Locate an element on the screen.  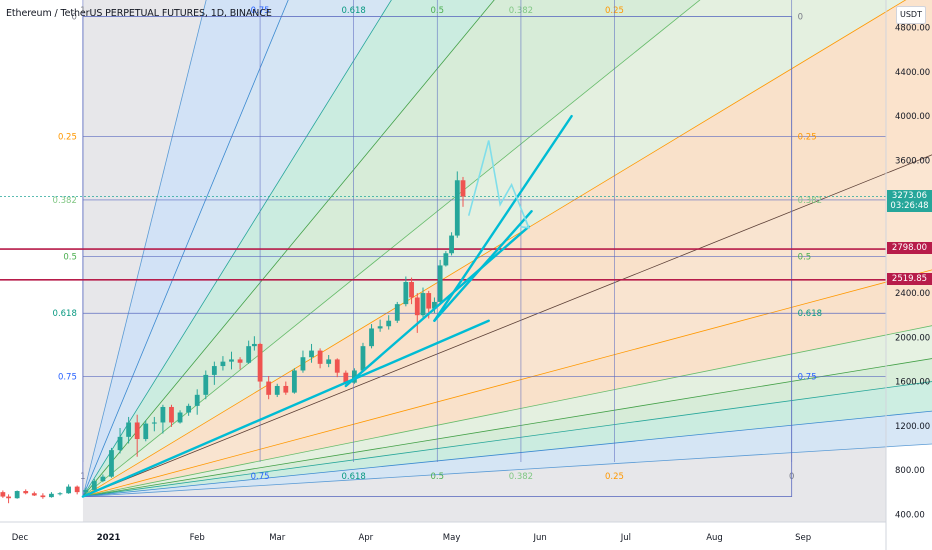
price-tick-label: 800.00 is located at coordinates (910, 471).